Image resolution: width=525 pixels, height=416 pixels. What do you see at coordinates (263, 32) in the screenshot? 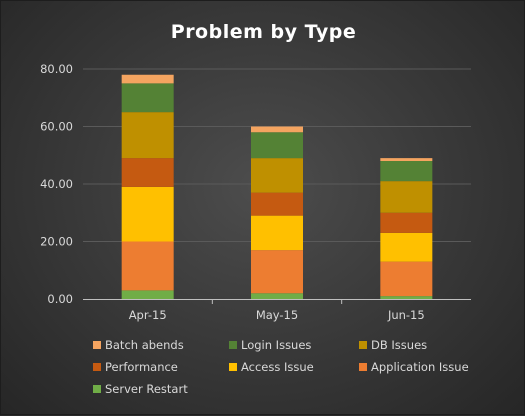
I see `chart-title: Problem by Type` at bounding box center [263, 32].